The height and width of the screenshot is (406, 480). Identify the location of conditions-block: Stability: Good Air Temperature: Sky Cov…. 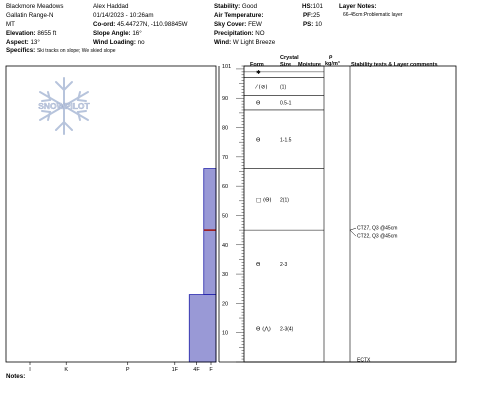
(244, 24).